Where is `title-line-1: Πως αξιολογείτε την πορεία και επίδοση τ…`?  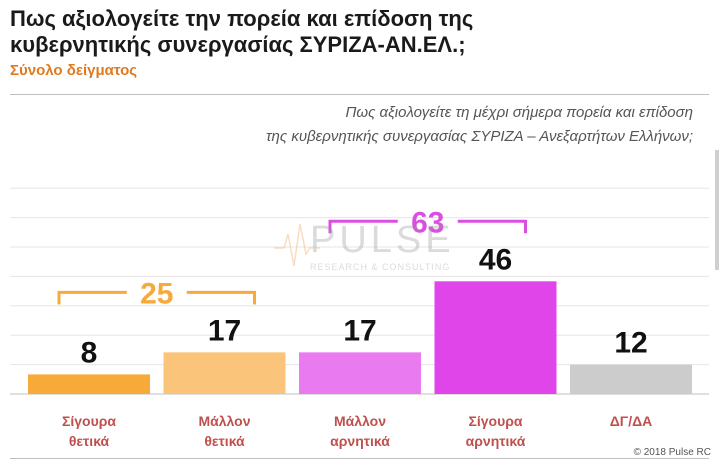
title-line-1: Πως αξιολογείτε την πορεία και επίδοση τ… is located at coordinates (242, 18).